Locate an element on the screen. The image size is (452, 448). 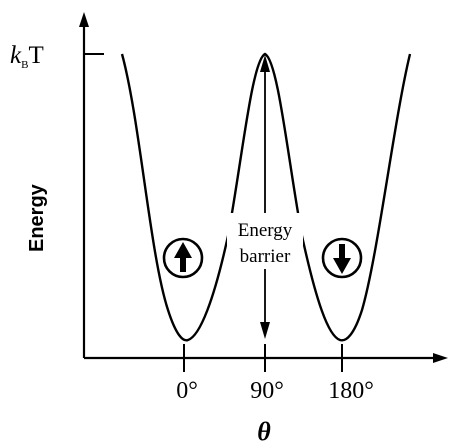
spin-up-state is located at coordinates (183, 258).